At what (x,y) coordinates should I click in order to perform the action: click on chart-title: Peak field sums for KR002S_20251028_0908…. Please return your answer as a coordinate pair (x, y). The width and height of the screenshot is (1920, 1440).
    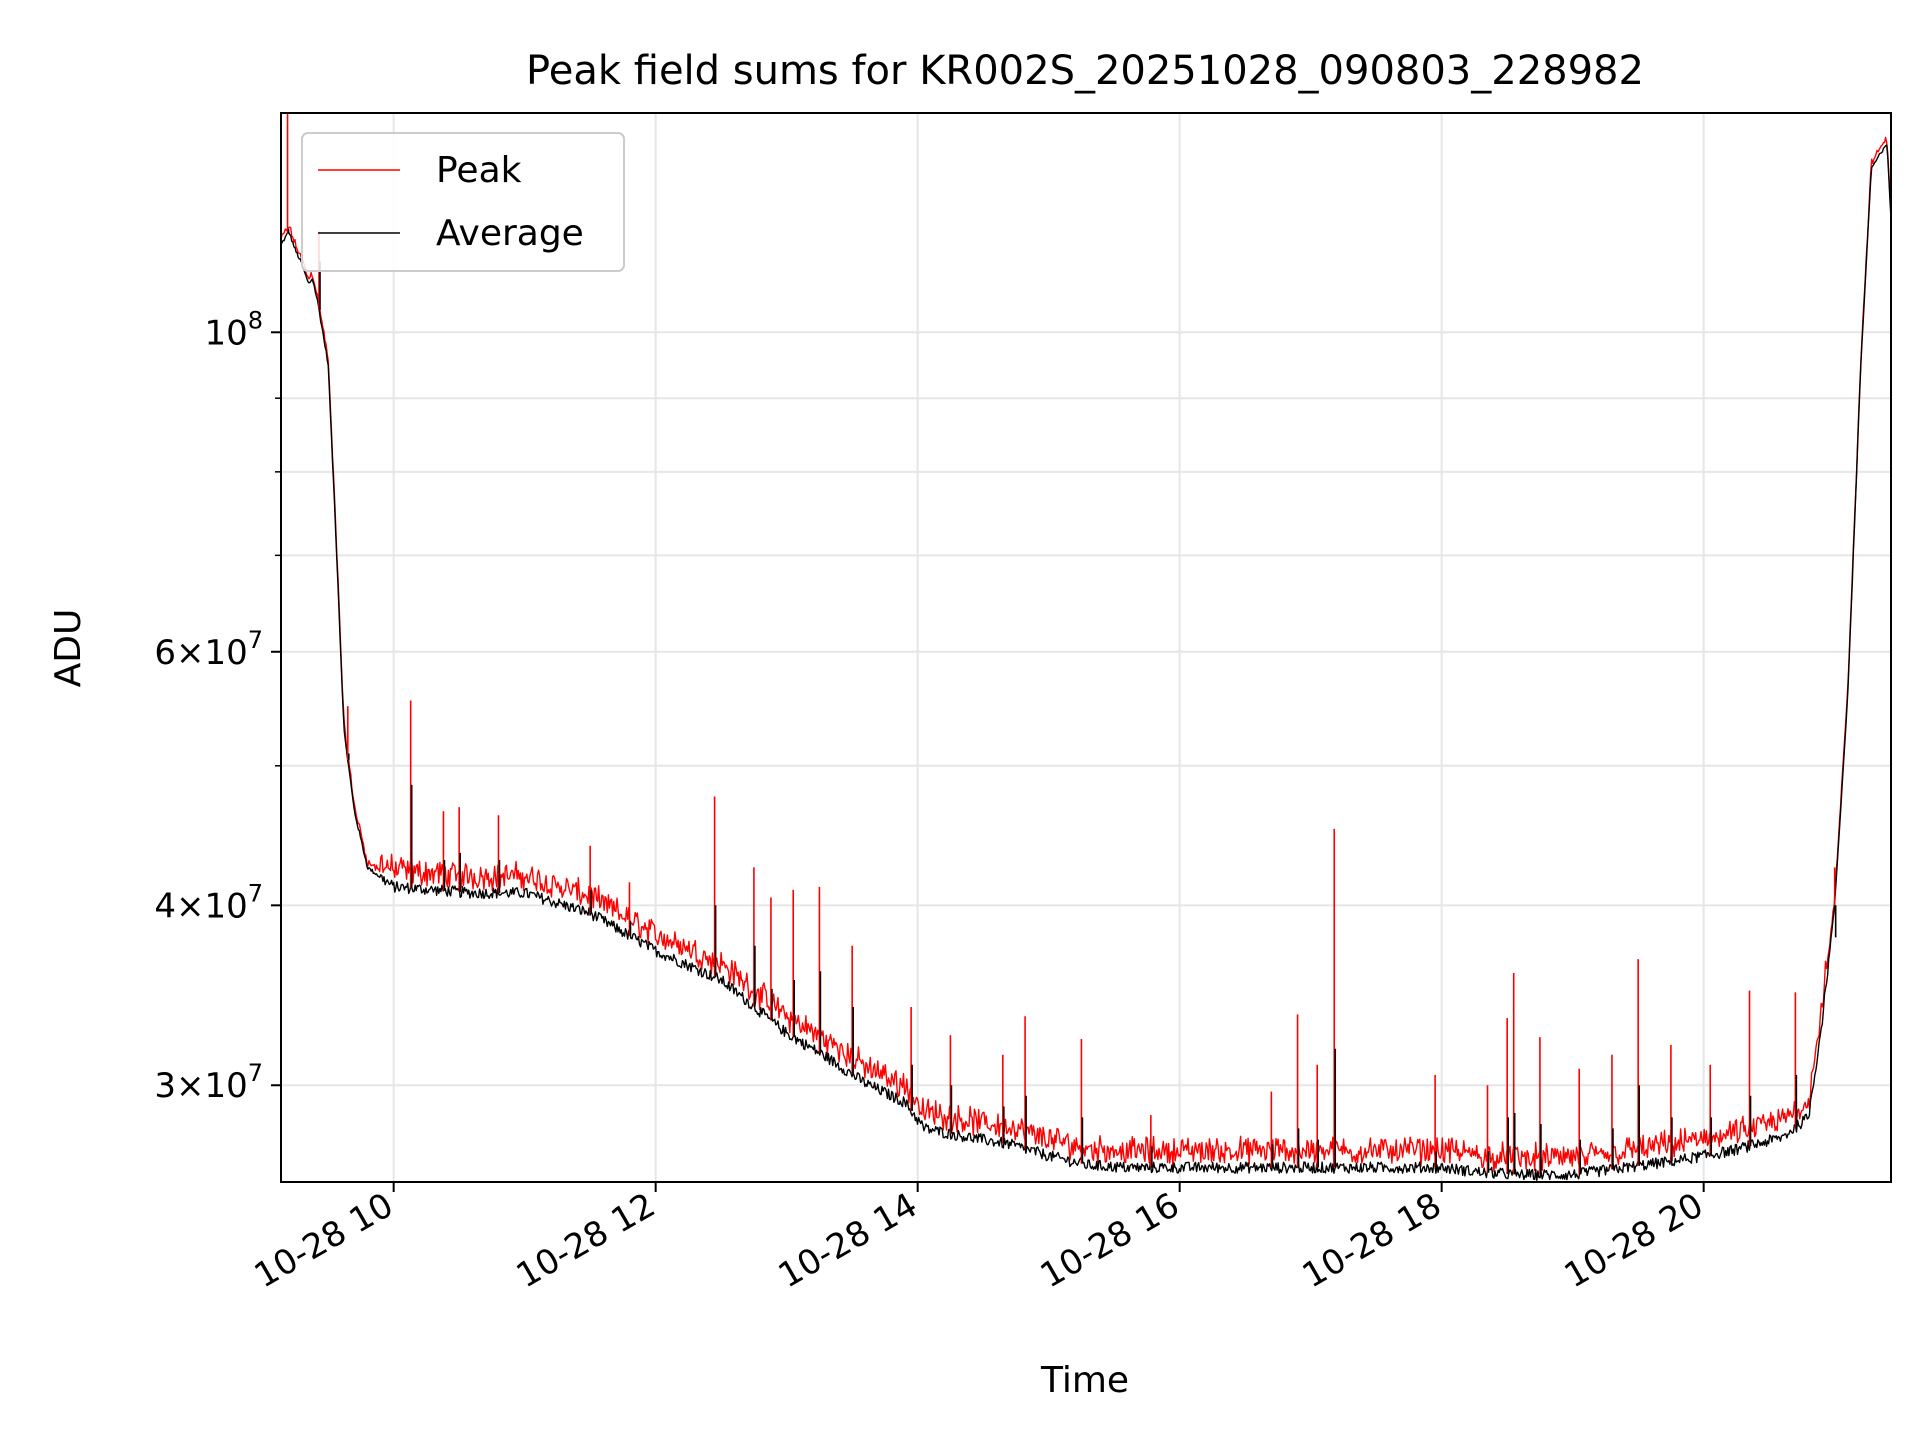
    Looking at the image, I should click on (1085, 71).